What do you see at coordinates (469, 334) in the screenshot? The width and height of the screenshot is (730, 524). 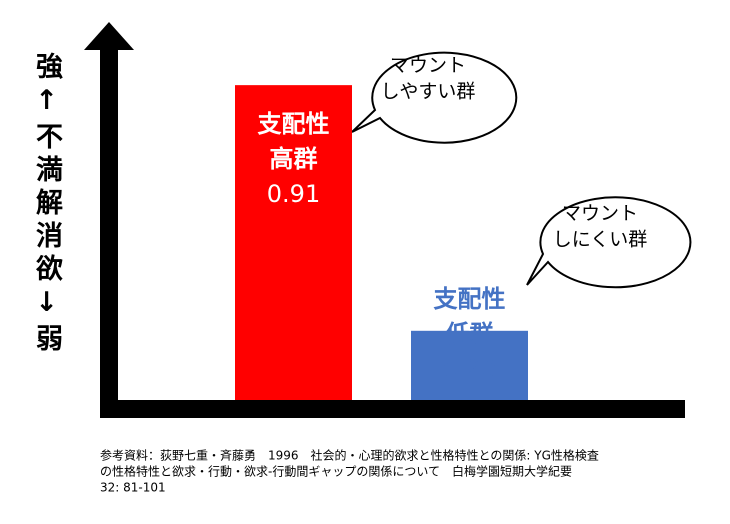 I see `bar-label: 低群` at bounding box center [469, 334].